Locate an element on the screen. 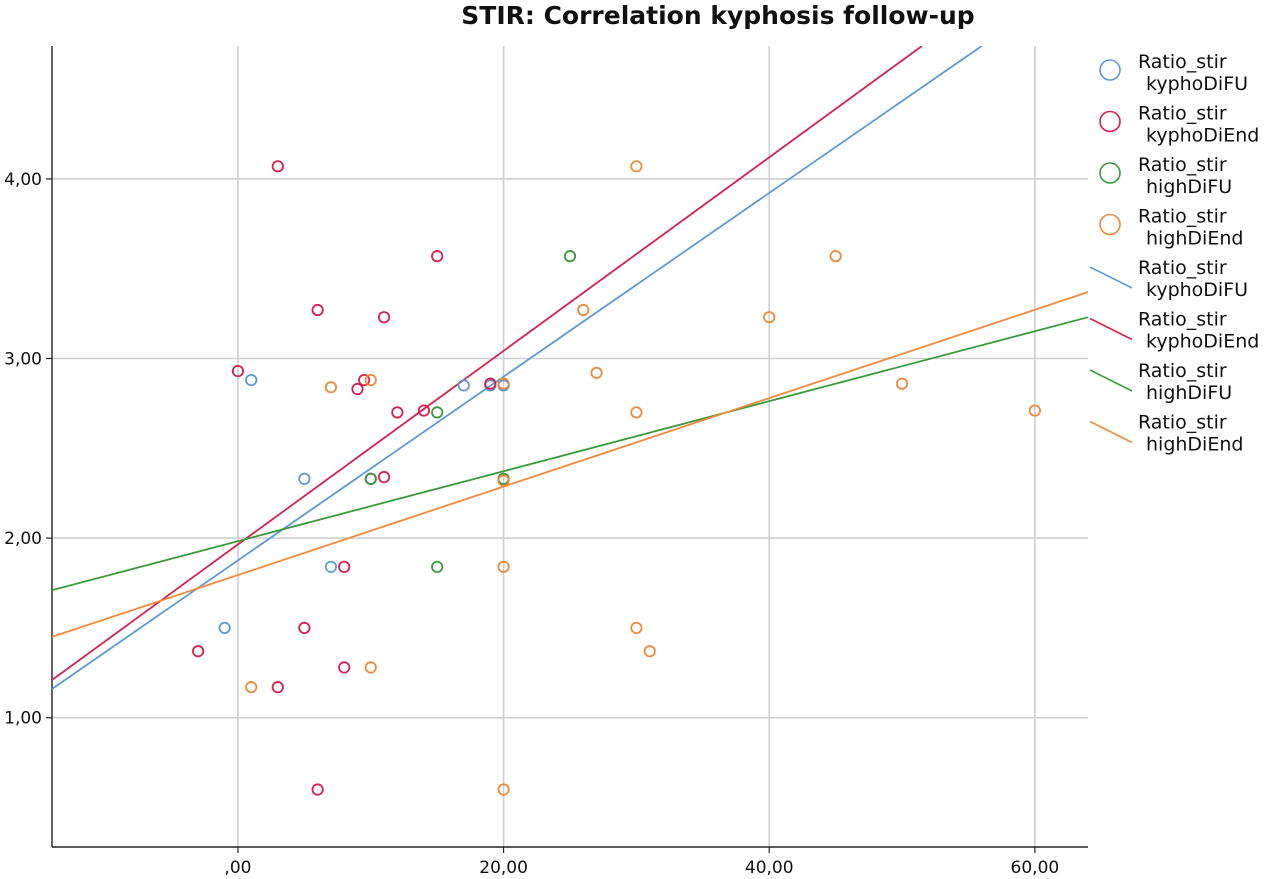  y-tick-label: 4,00 is located at coordinates (23, 180).